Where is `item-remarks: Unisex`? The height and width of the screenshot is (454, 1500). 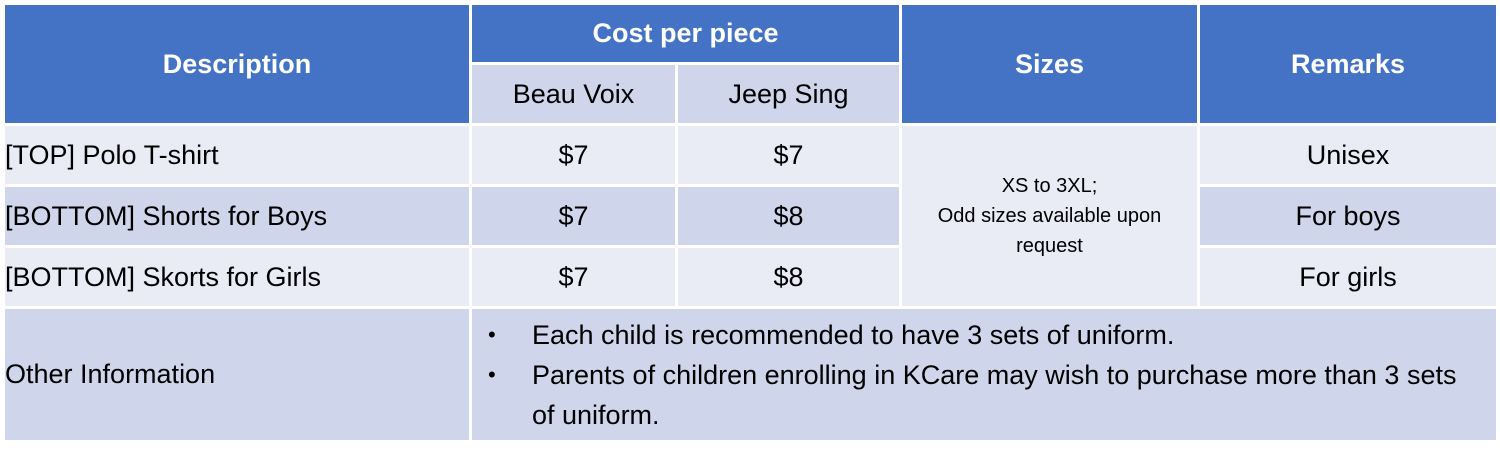
item-remarks: Unisex is located at coordinates (1348, 155).